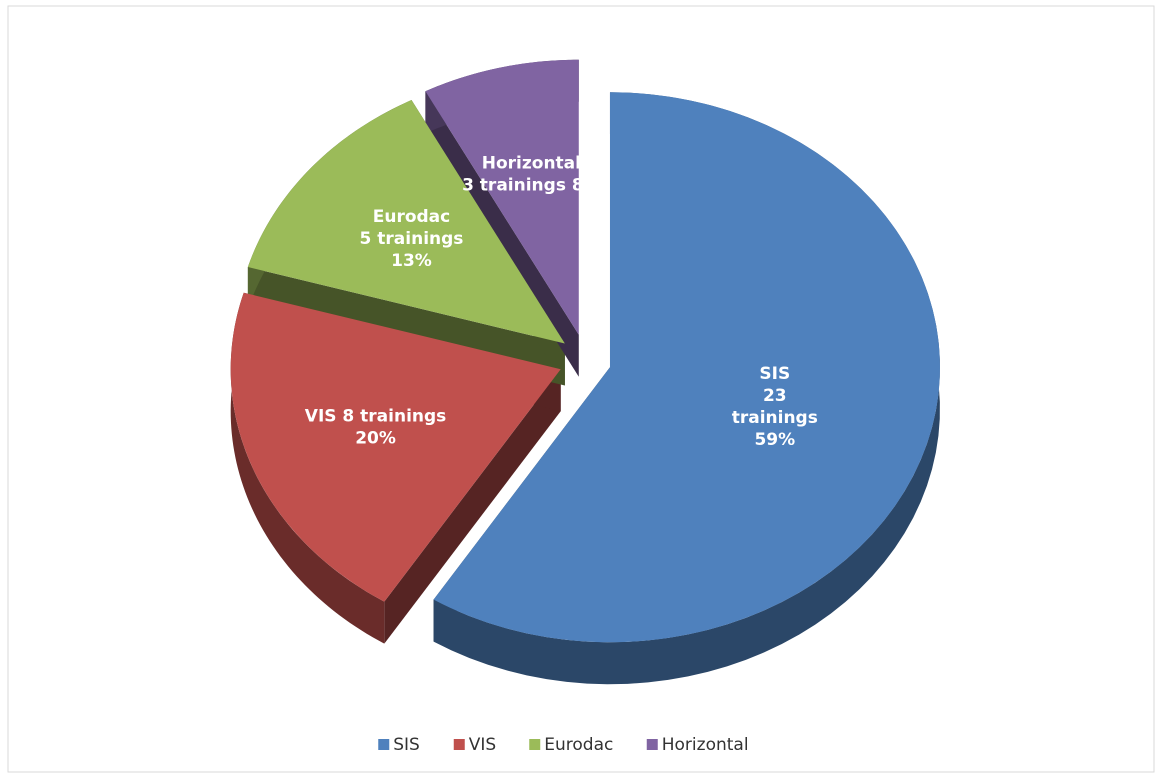 The height and width of the screenshot is (778, 1160). Describe the element at coordinates (376, 417) in the screenshot. I see `data-label: VIS 8 trainings` at that location.